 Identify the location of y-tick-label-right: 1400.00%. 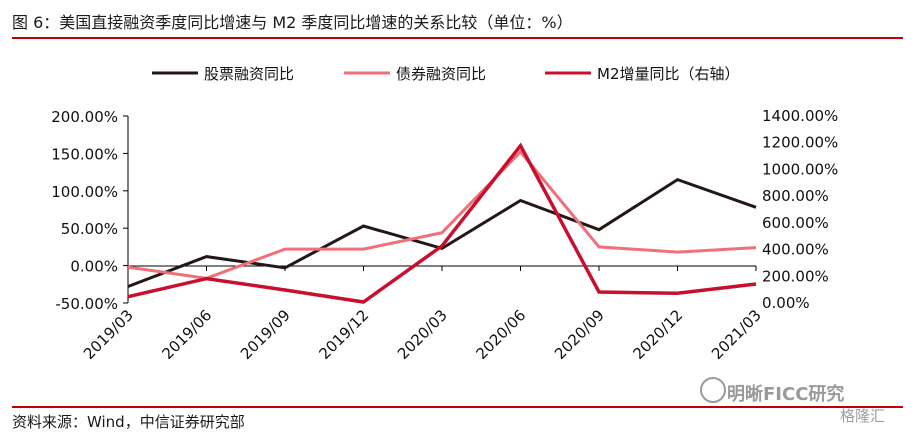
(800, 116).